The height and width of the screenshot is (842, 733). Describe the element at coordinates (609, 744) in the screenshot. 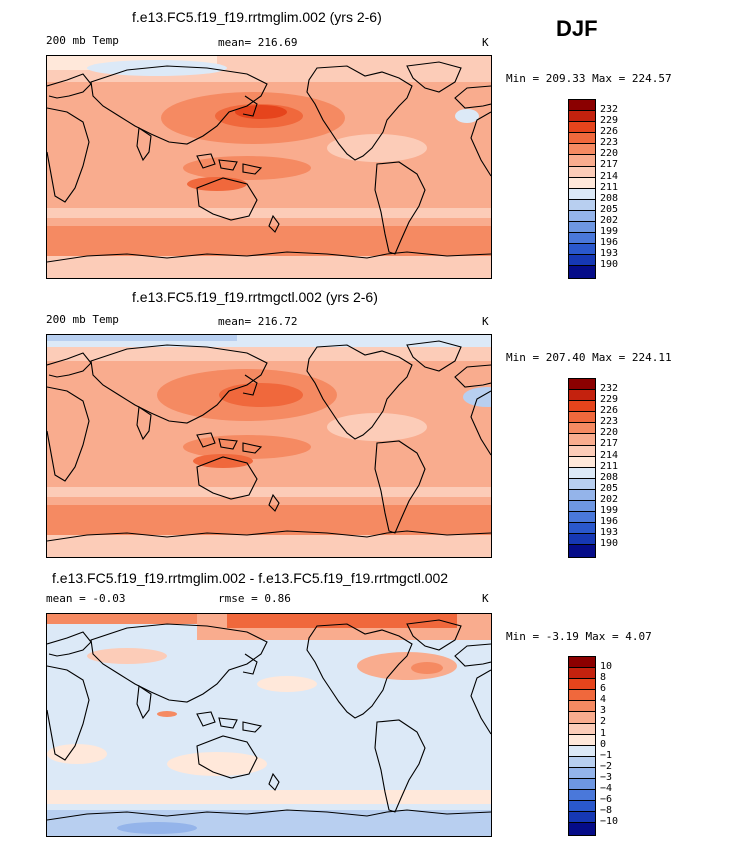

I see `panel-3-colorbar-labels: 10 8 6 4 3 2 1 0 −1 −2 −3 −4 −6 −8 −10` at that location.